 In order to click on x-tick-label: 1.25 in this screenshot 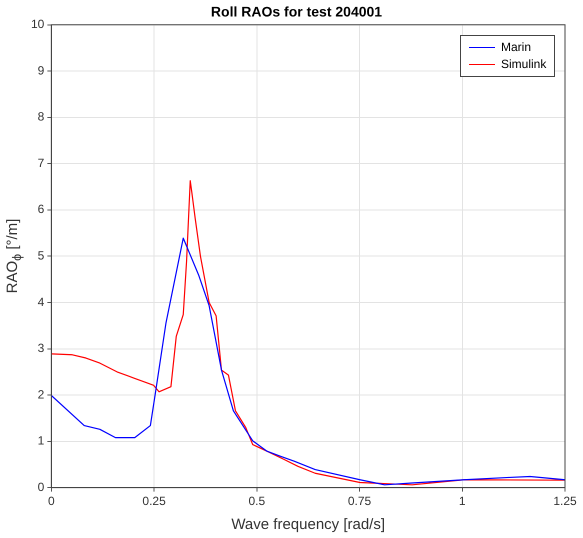, I will do `click(565, 501)`.